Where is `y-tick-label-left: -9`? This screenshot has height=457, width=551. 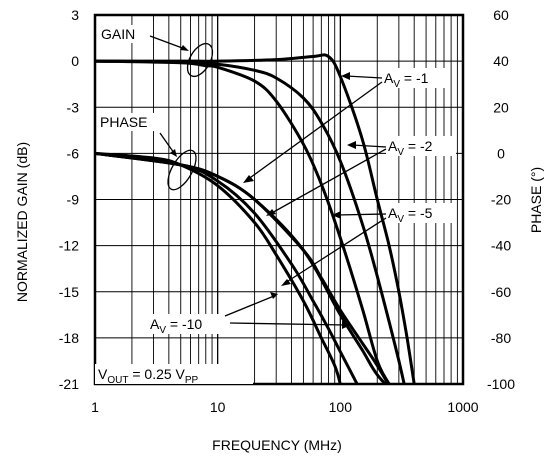
y-tick-label-left: -9 is located at coordinates (73, 200).